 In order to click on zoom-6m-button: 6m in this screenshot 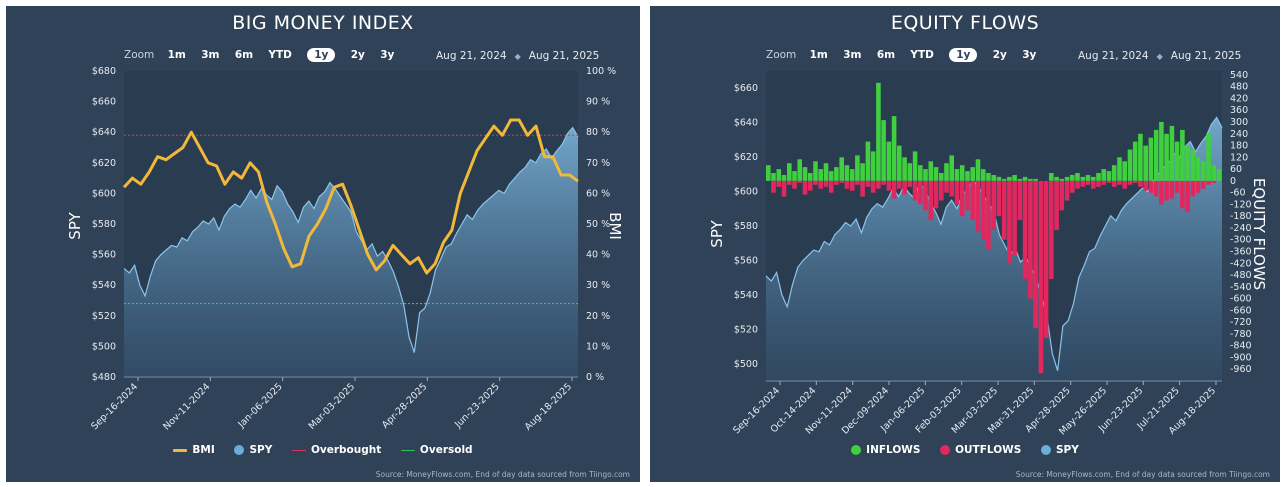, I will do `click(244, 55)`.